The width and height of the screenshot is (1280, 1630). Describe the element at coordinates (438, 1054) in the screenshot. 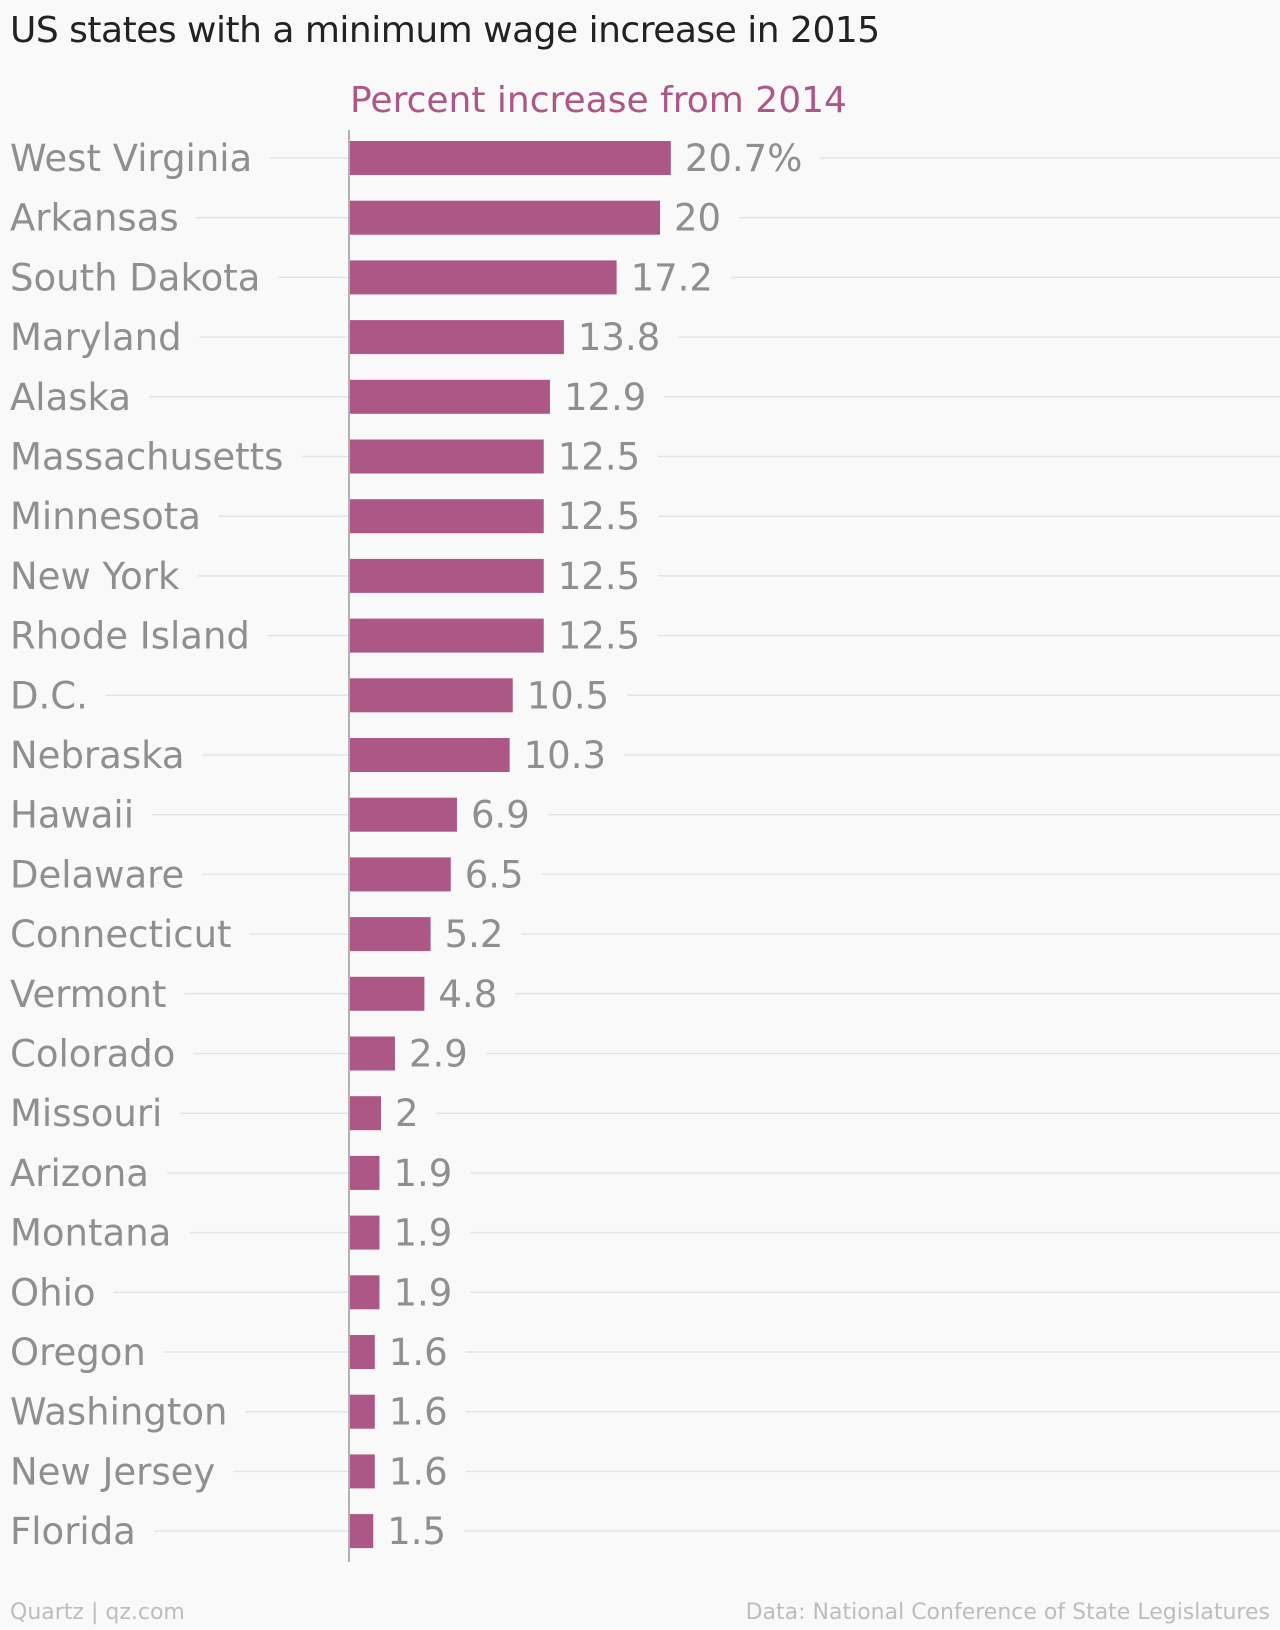

I see `value-label: 2.9` at that location.